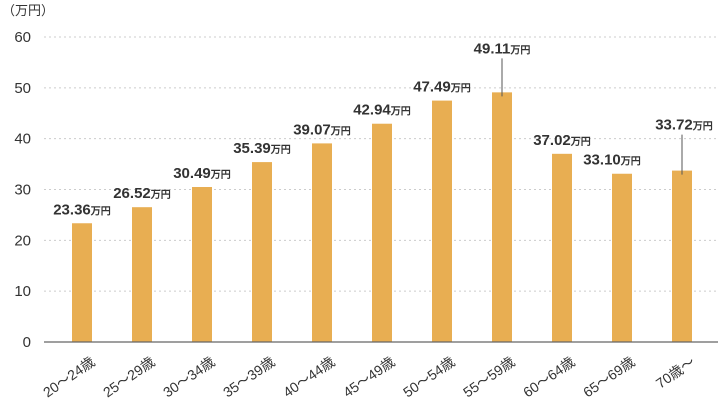  Describe the element at coordinates (28, 10) in the screenshot. I see `y-unit-label: （万円）` at that location.